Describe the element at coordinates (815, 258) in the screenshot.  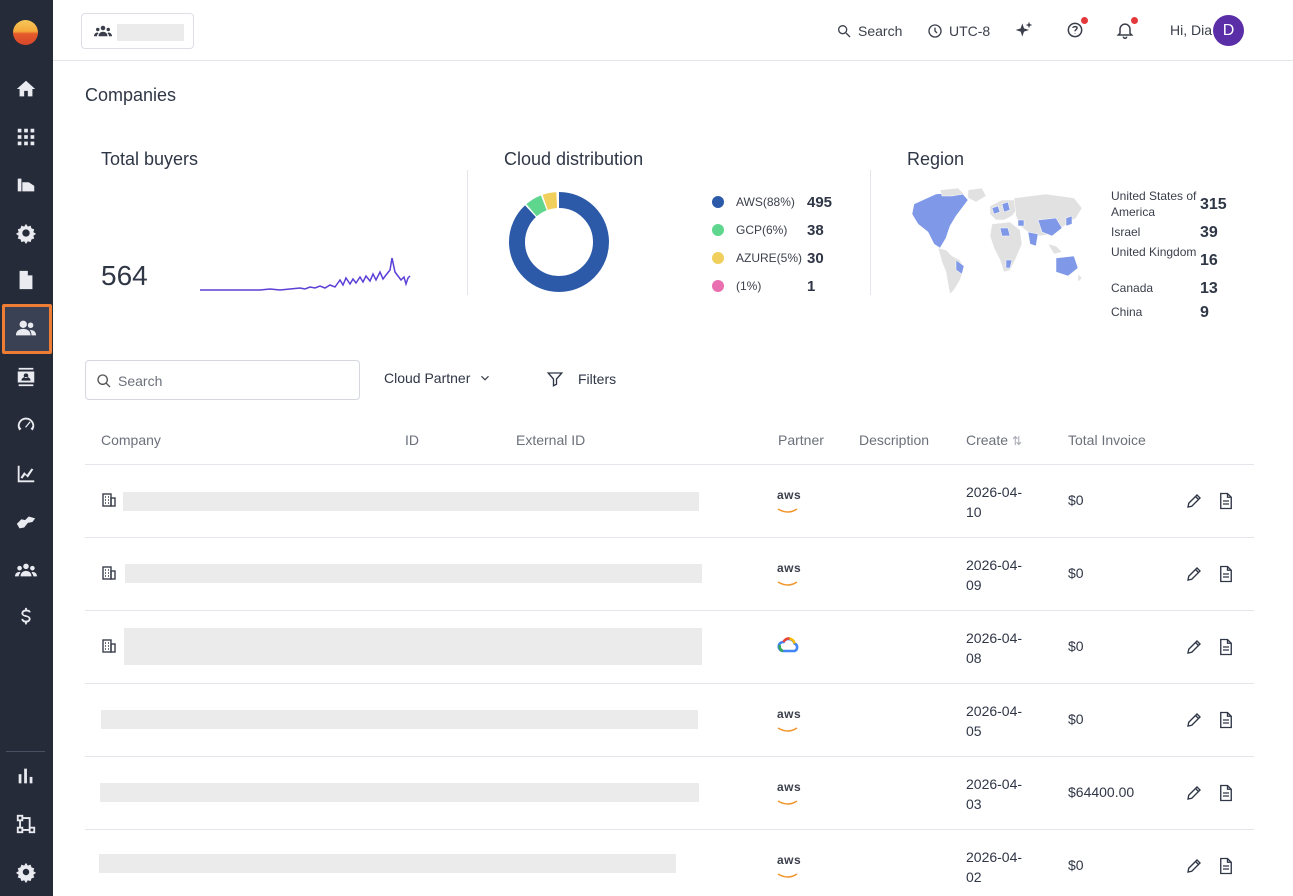
I see `legend-value: 30` at that location.